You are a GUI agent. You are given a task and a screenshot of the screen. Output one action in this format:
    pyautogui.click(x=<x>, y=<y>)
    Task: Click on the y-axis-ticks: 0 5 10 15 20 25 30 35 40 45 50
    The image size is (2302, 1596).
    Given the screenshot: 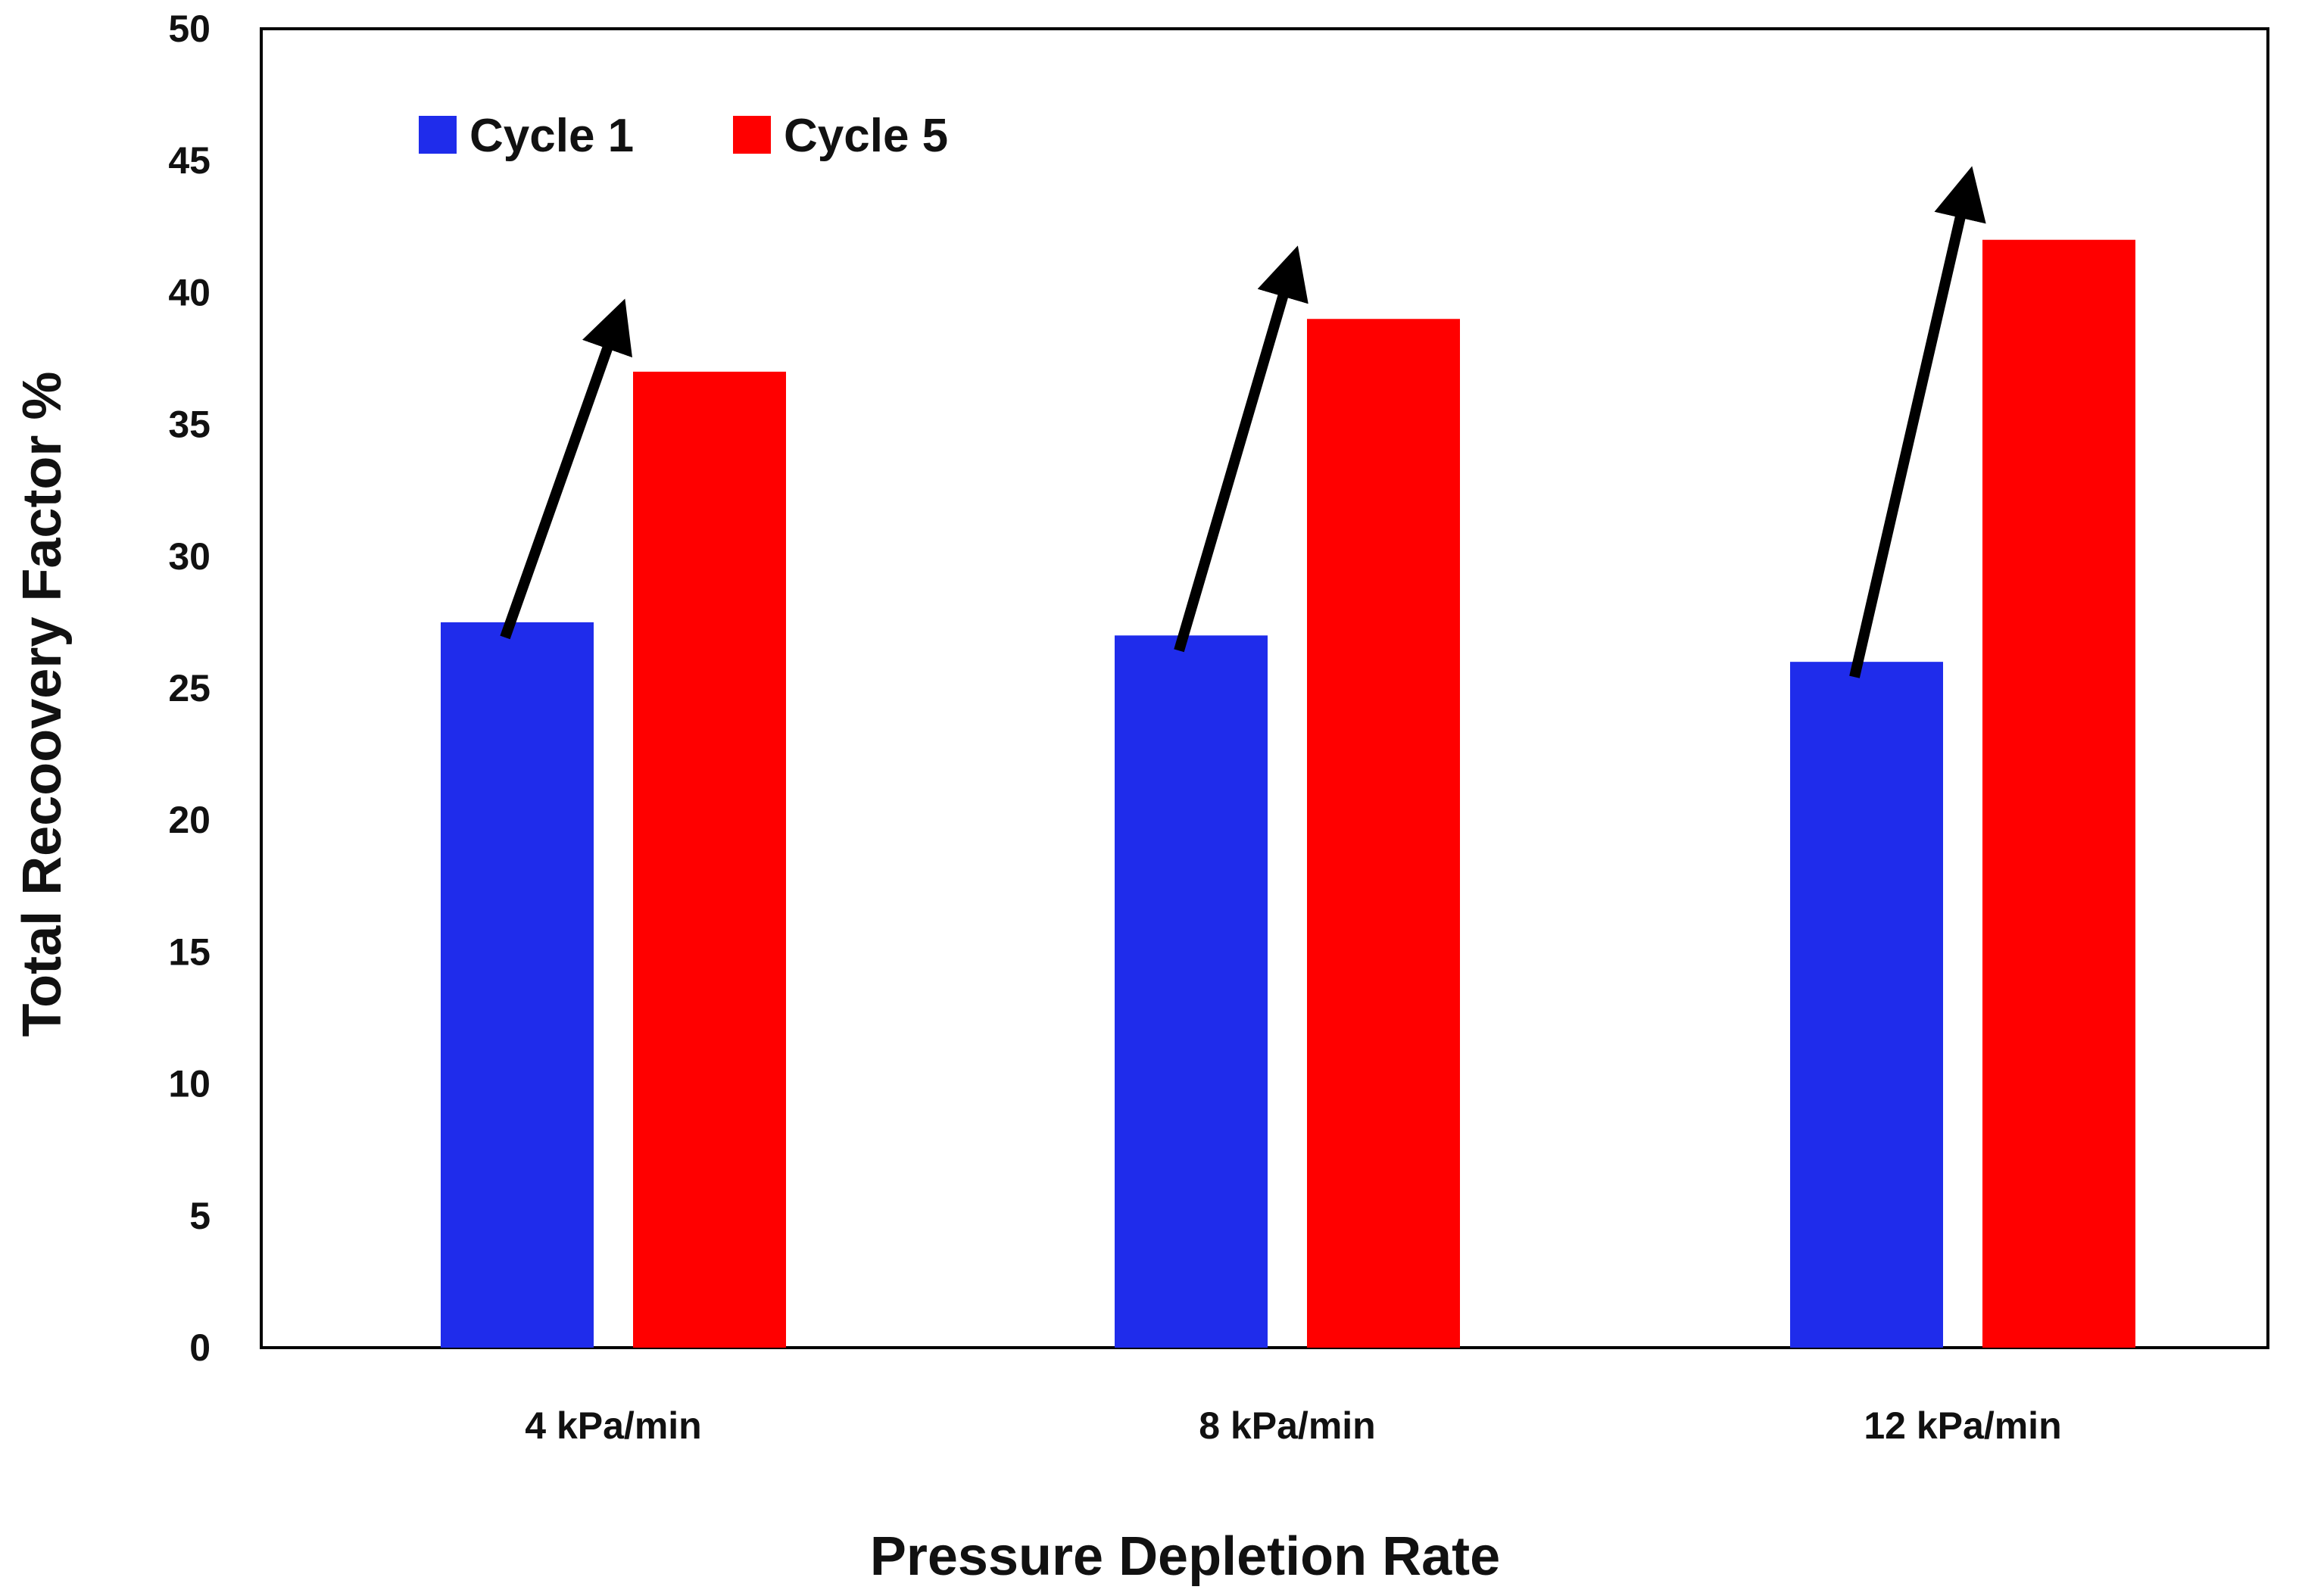 What is the action you would take?
    pyautogui.click(x=189, y=688)
    